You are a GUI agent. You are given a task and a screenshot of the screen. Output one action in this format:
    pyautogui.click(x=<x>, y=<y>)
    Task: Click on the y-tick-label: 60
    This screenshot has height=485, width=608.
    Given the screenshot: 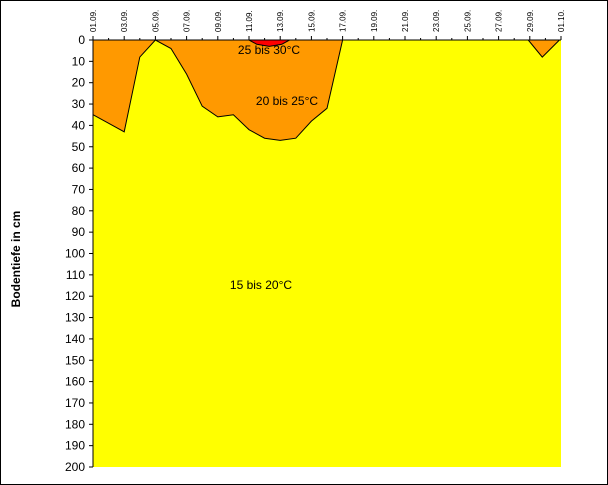 What is the action you would take?
    pyautogui.click(x=79, y=168)
    